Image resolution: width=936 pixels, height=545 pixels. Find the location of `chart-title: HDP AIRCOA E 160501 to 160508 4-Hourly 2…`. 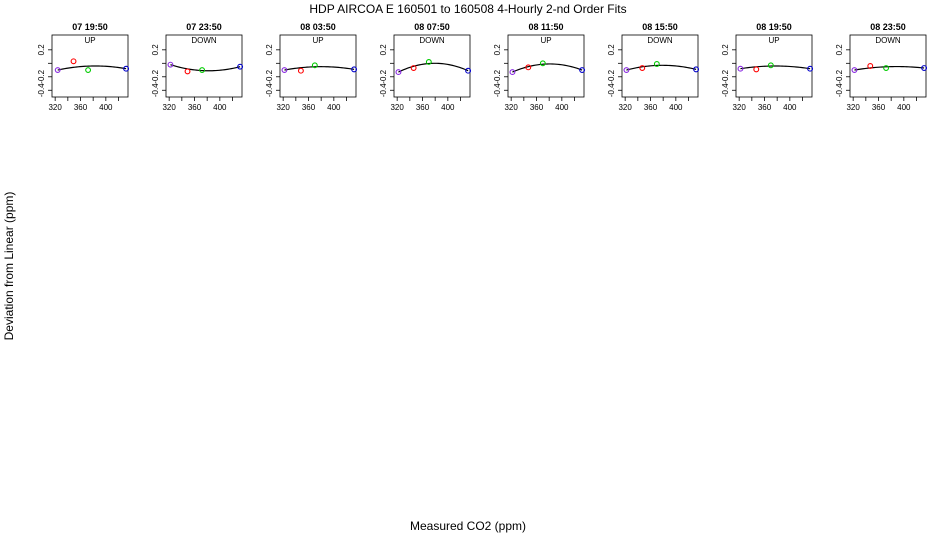

chart-title: HDP AIRCOA E 160501 to 160508 4-Hourly 2… is located at coordinates (467, 9).